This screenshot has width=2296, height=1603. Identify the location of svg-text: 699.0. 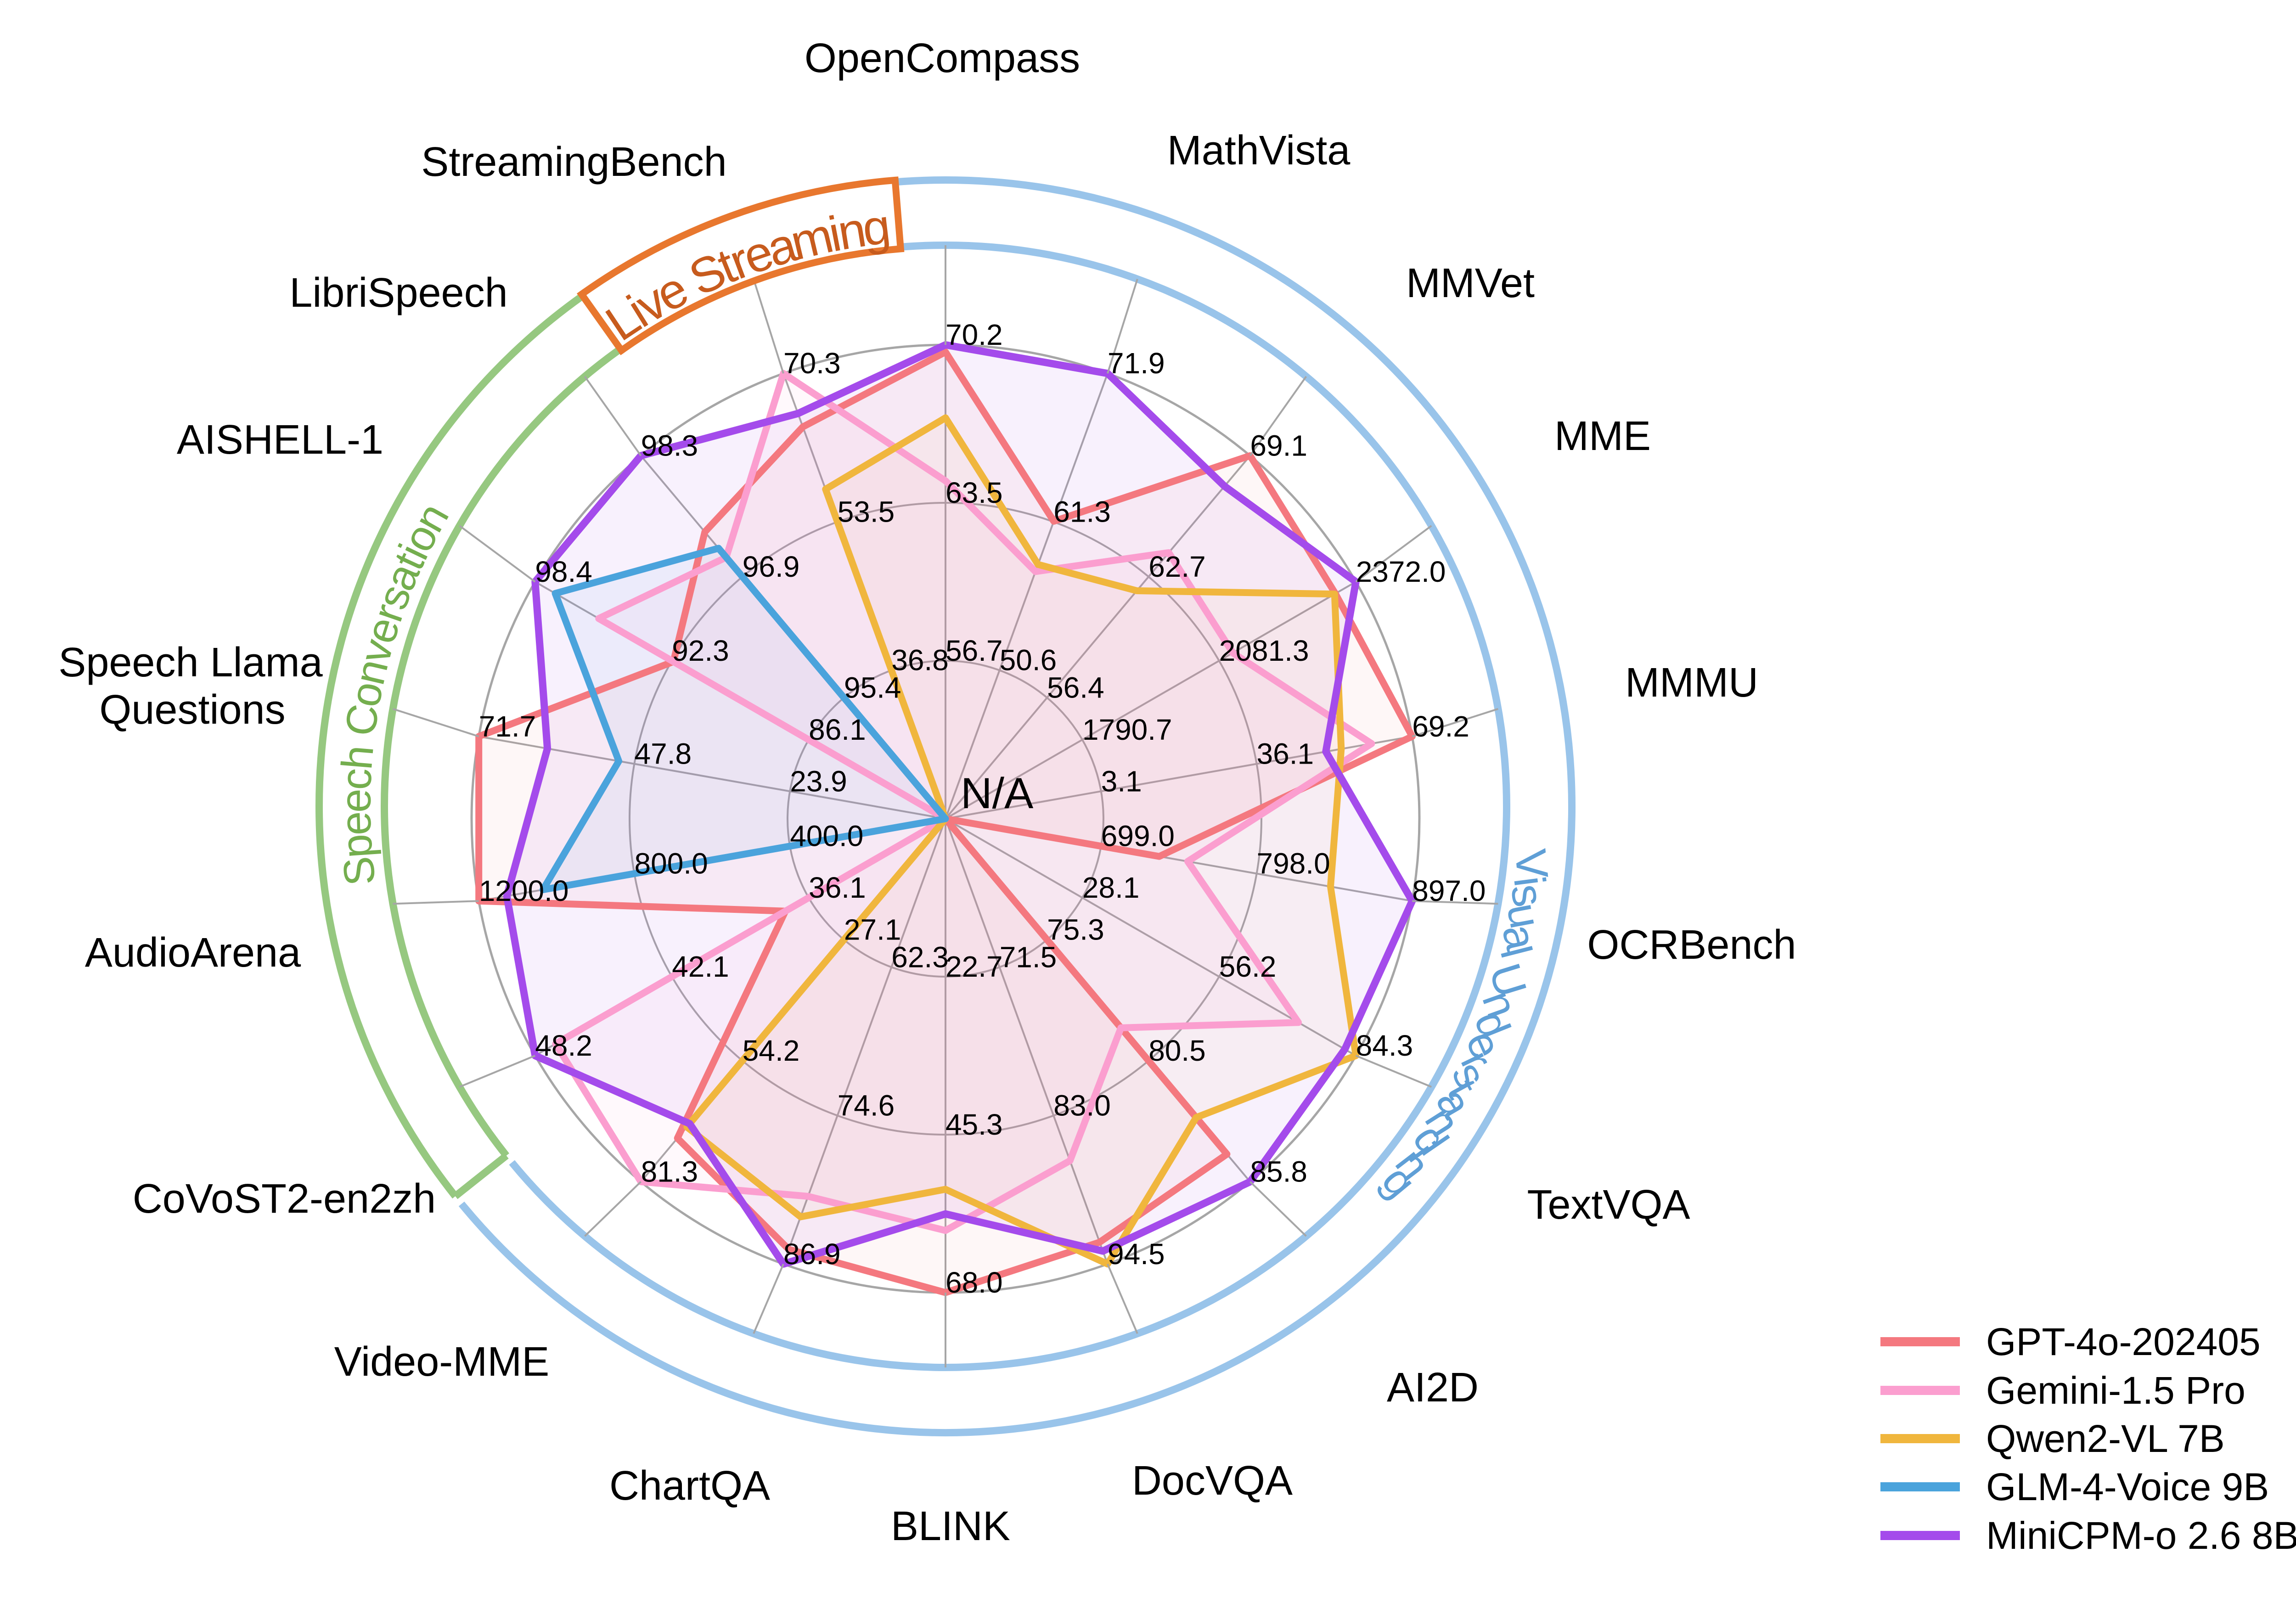
(1138, 837).